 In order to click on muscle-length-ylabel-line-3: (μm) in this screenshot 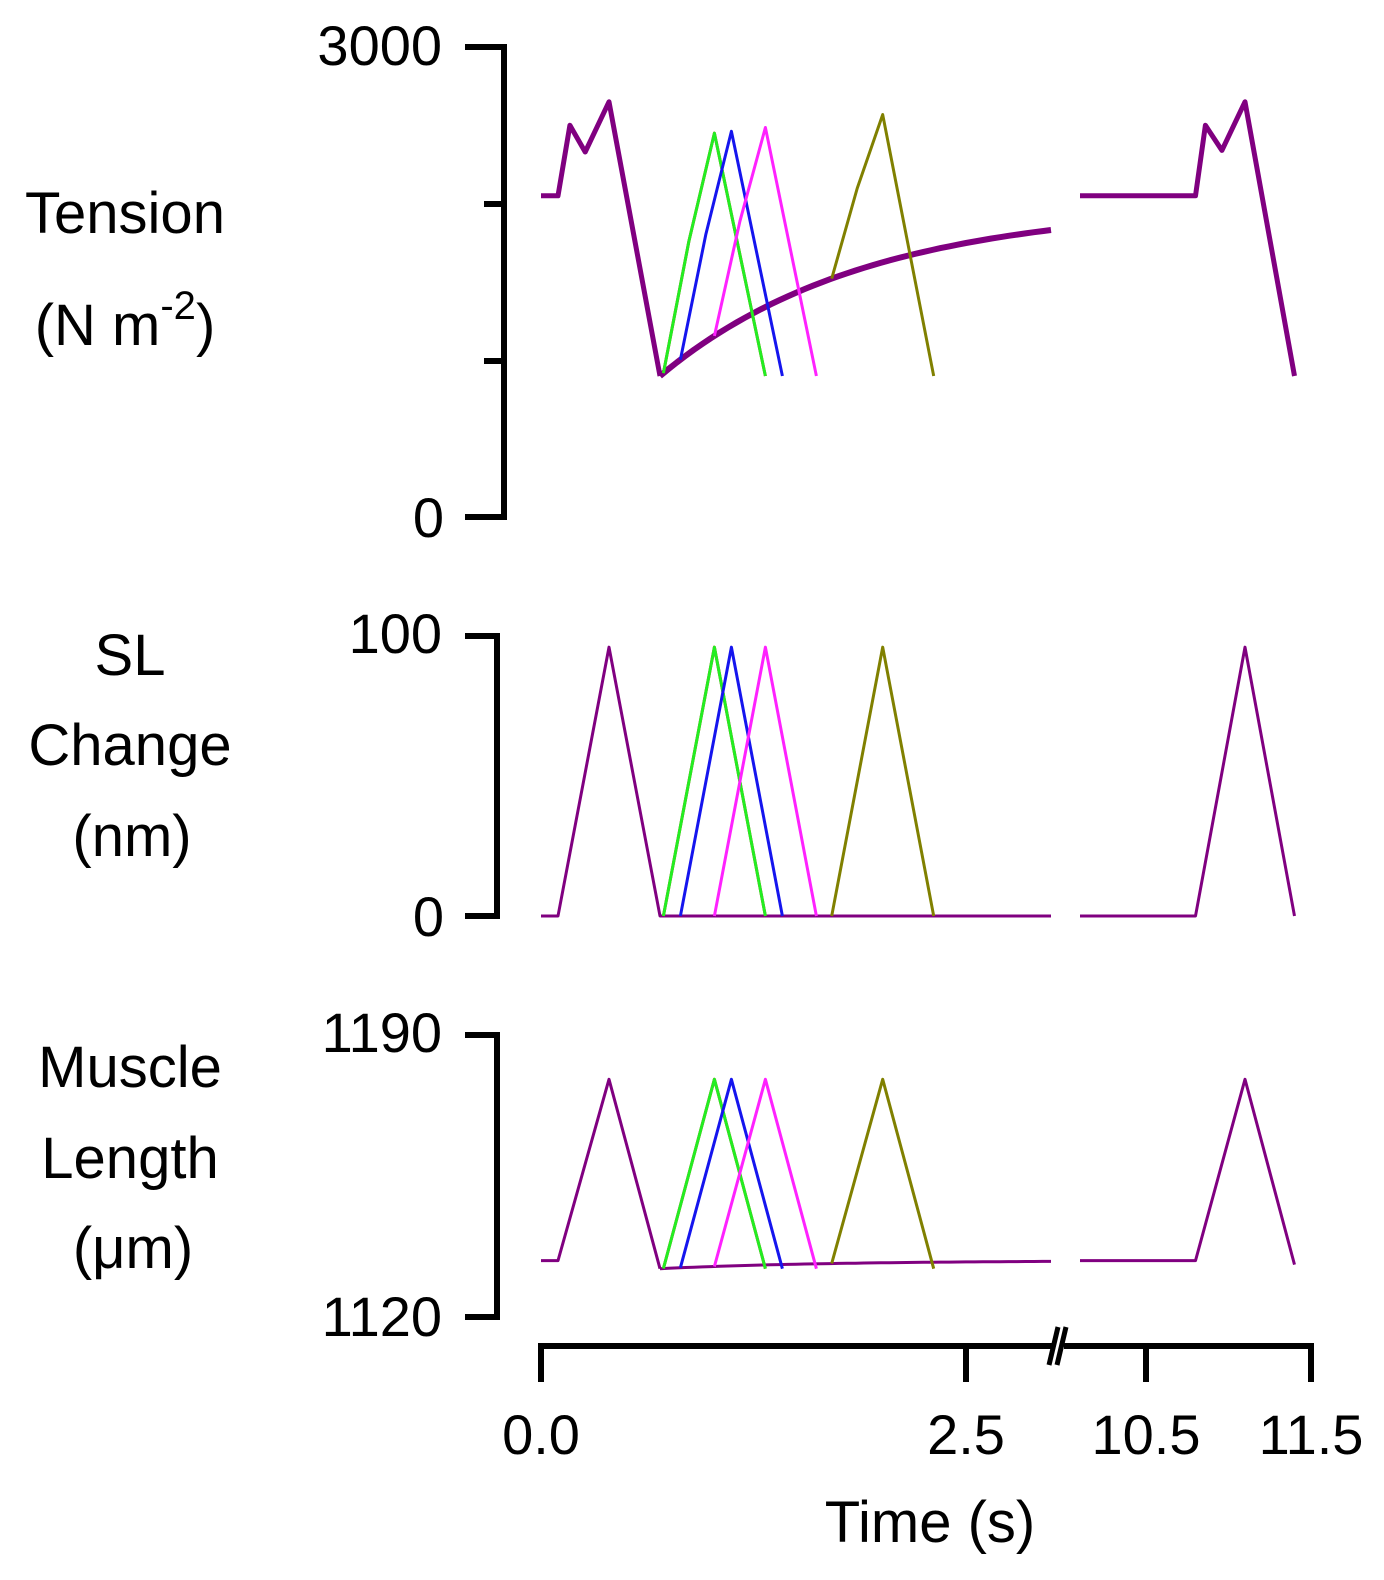, I will do `click(133, 1248)`.